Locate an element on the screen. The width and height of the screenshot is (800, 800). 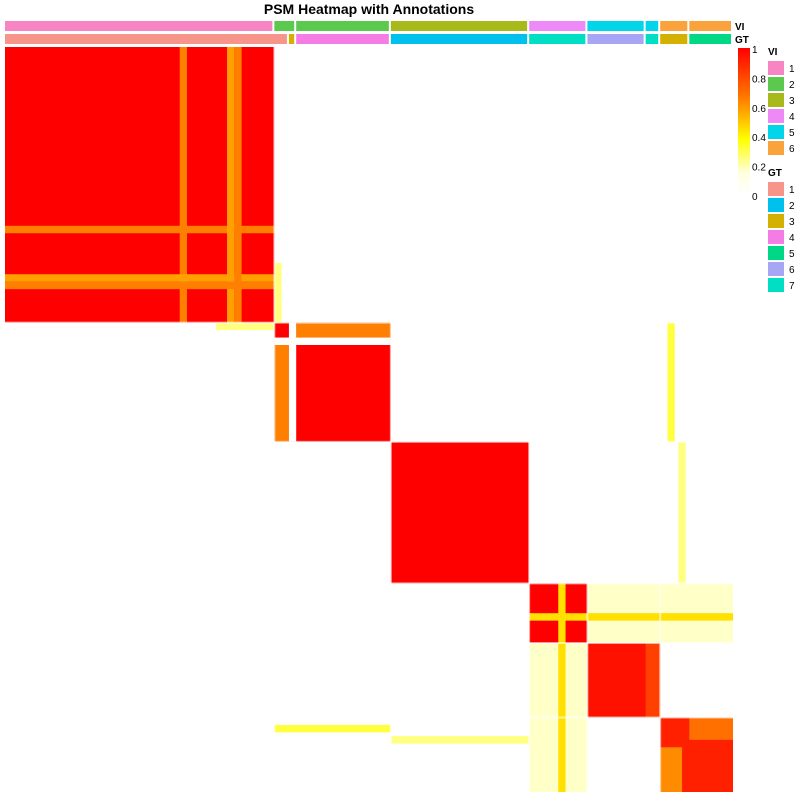
c2-gap-v is located at coordinates (292, 382).